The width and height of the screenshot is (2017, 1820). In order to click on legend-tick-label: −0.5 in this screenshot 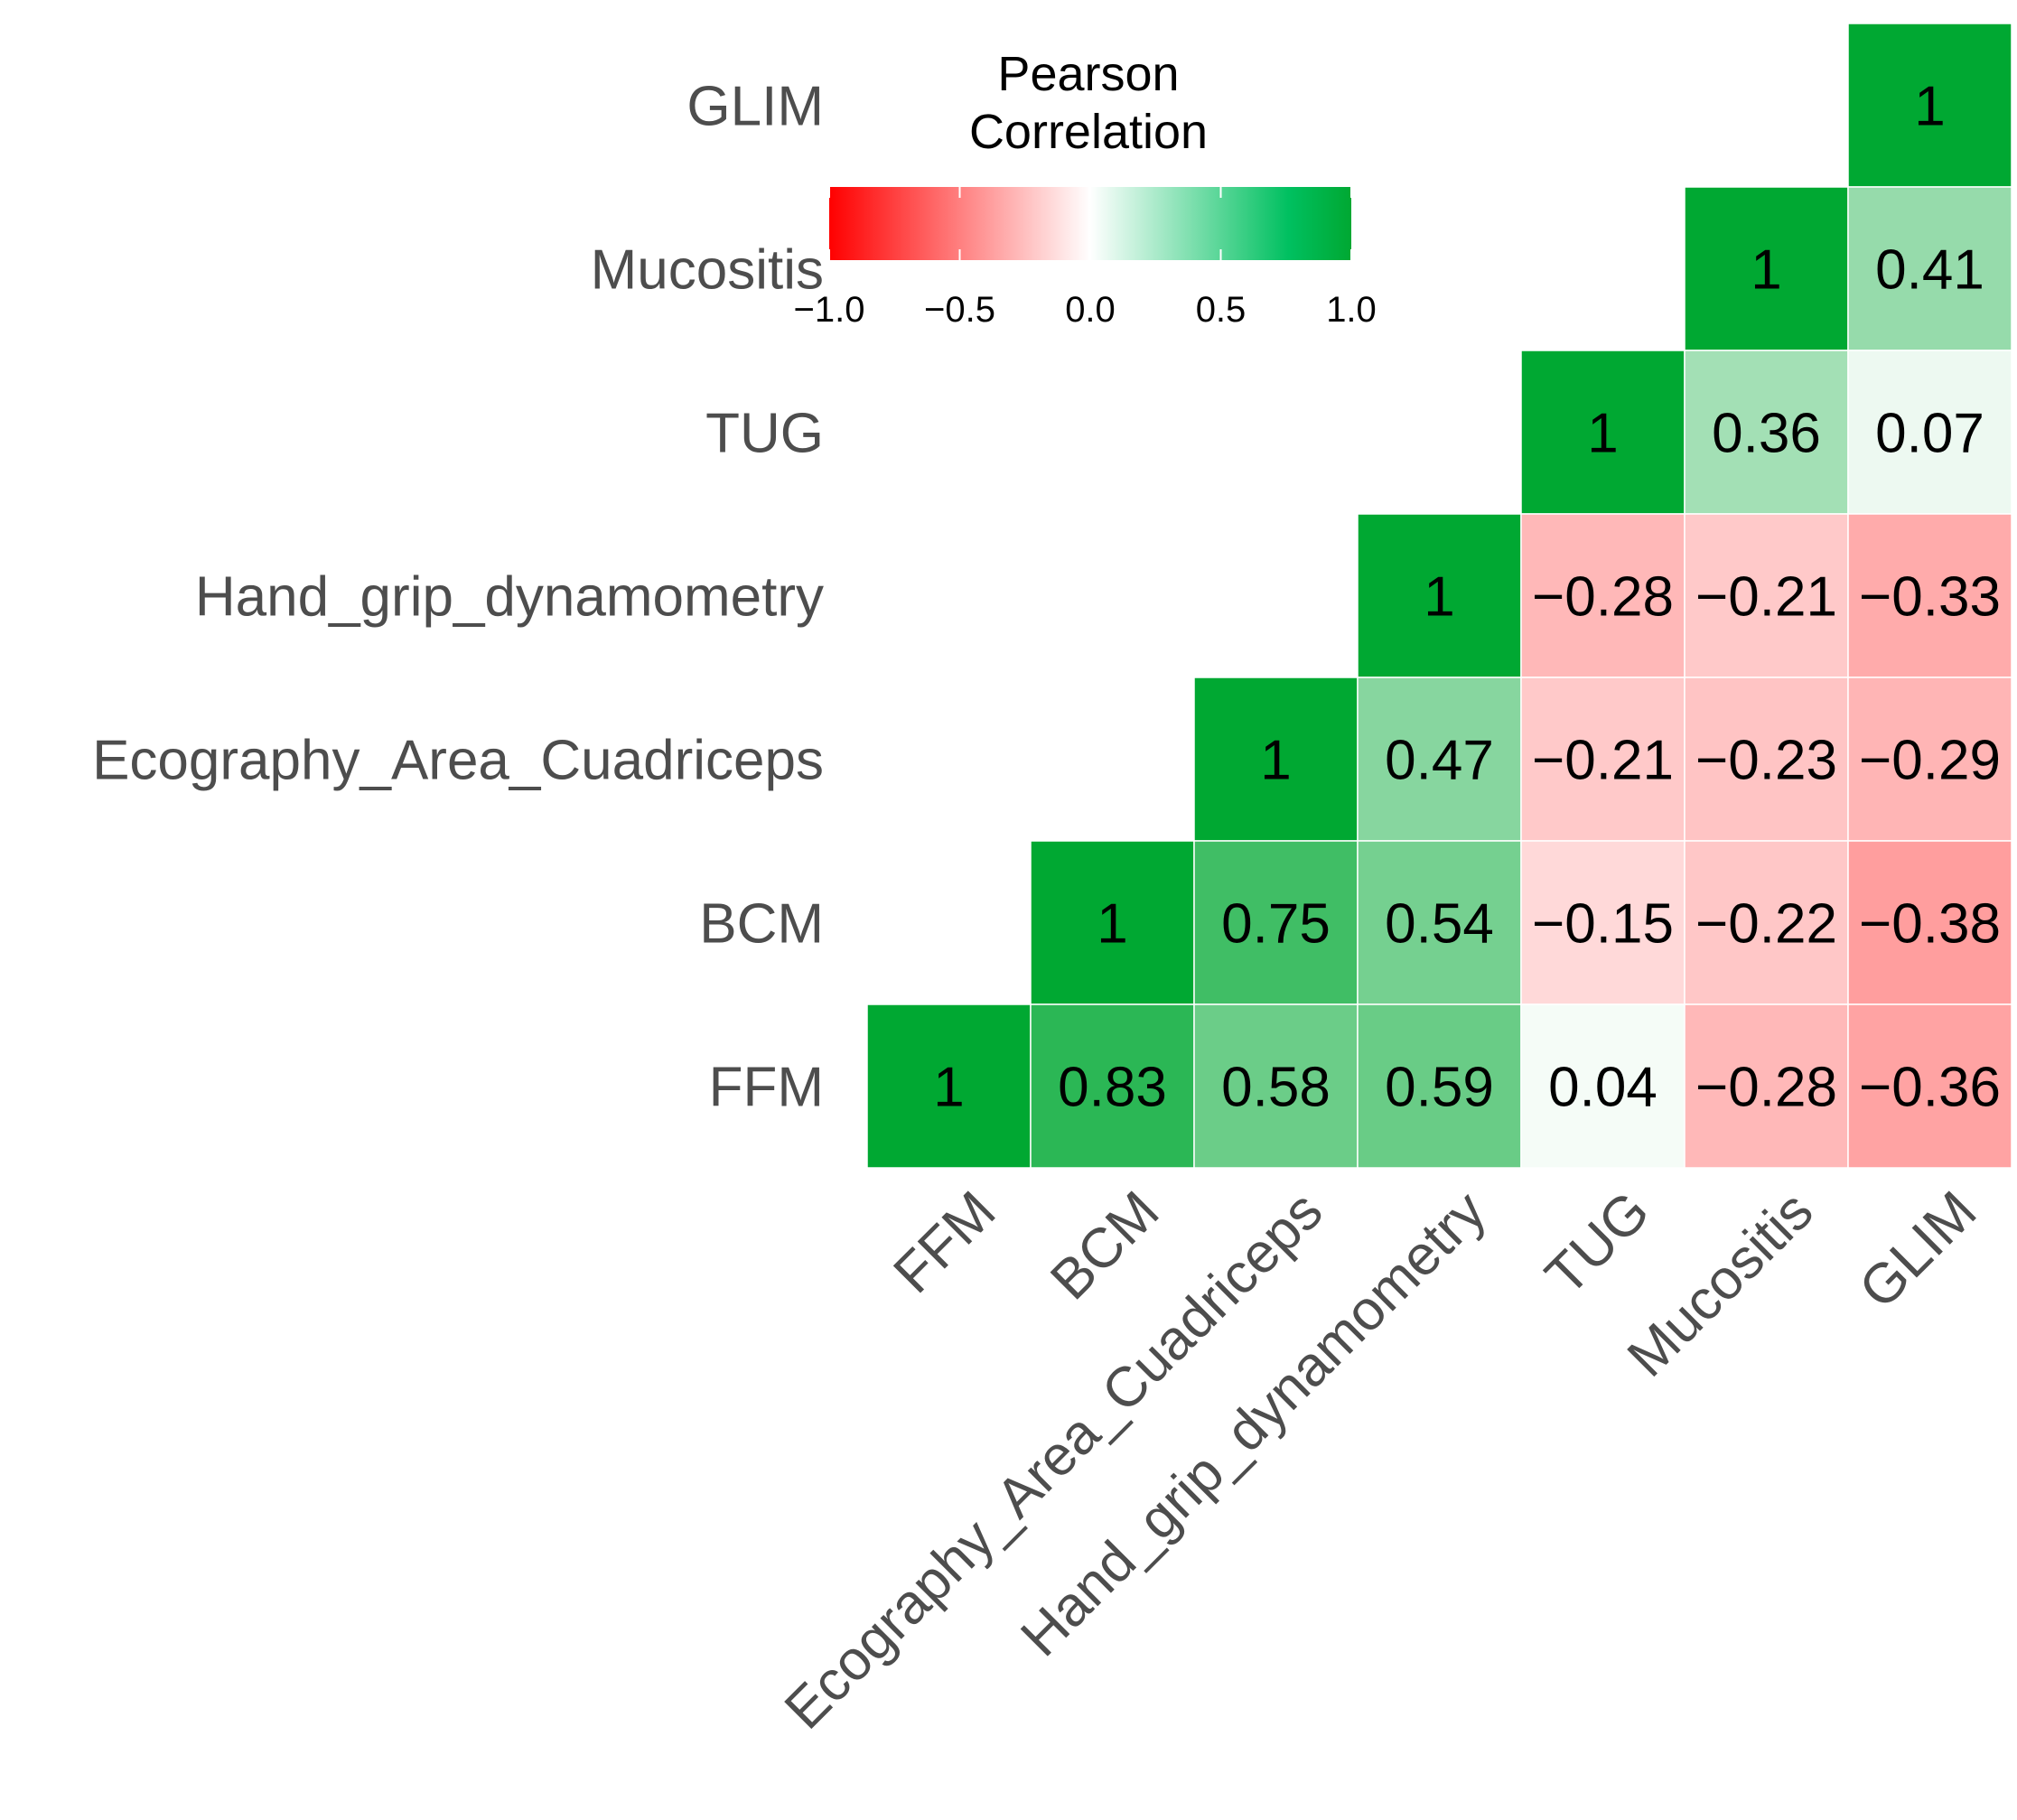, I will do `click(960, 310)`.